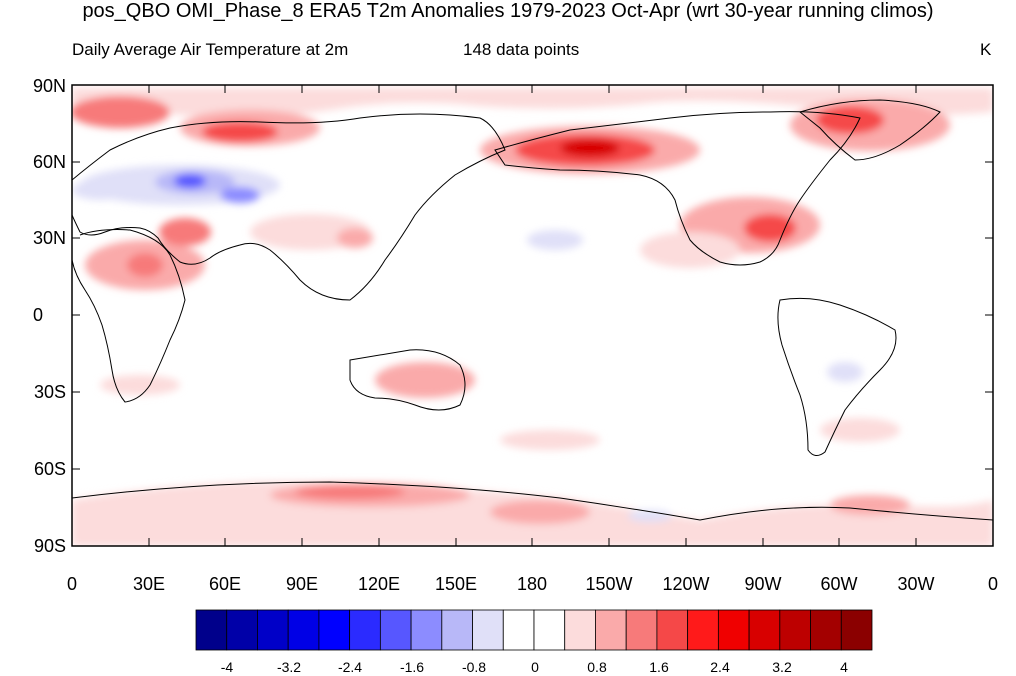 This screenshot has height=676, width=1016. Describe the element at coordinates (379, 584) in the screenshot. I see `lon-label-120e: 120E` at that location.